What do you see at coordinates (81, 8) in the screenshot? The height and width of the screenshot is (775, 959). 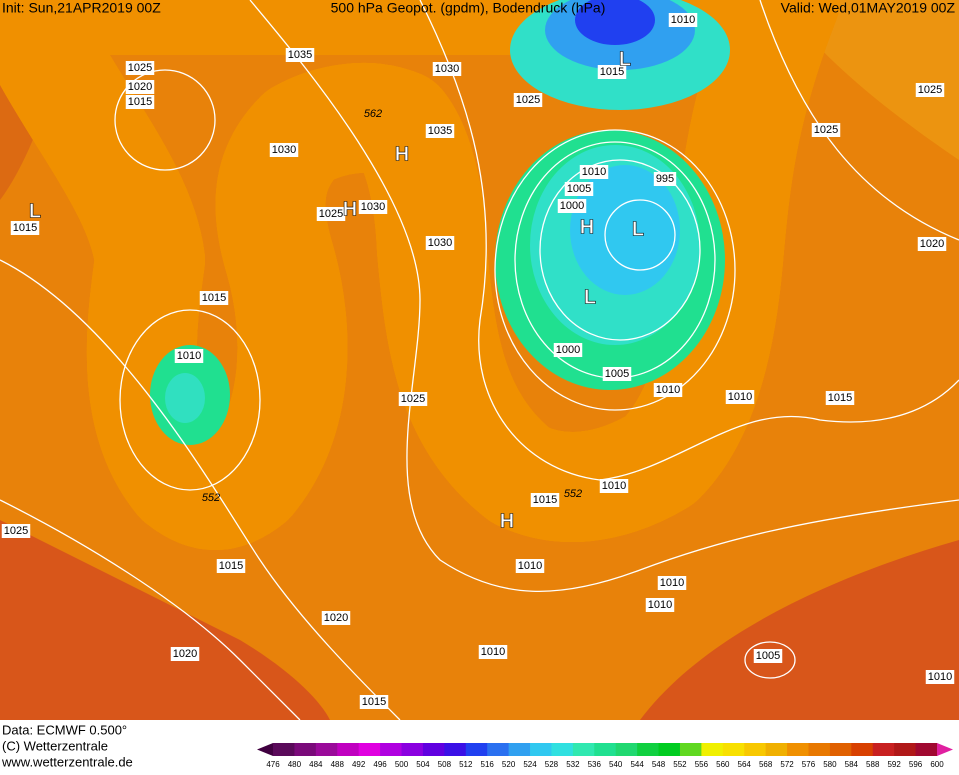 I see `init-time: Init: Sun,21APR2019 00Z` at bounding box center [81, 8].